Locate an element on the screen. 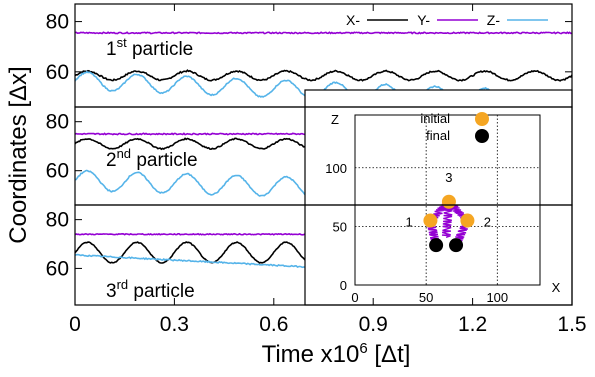  inset-y-axis-label: Z is located at coordinates (335, 119).